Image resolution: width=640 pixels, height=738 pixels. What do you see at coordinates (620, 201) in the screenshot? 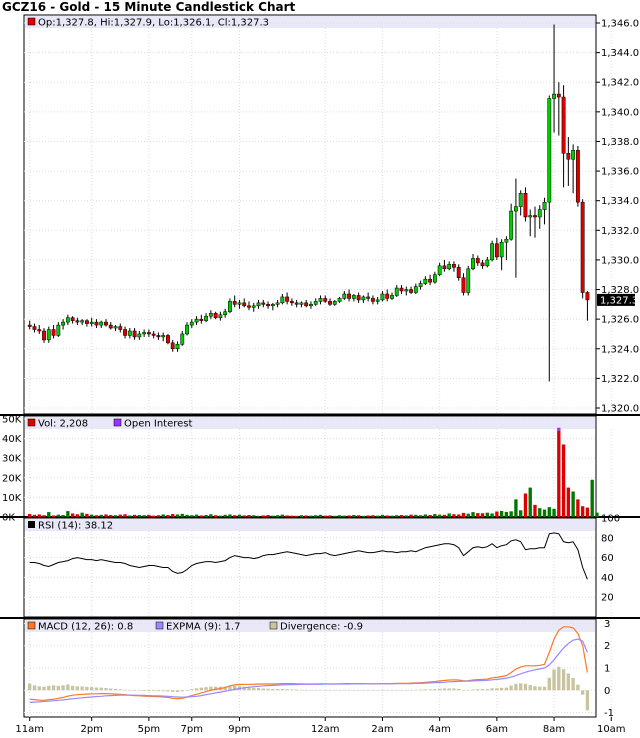
I see `price-y-tick-label: 1,334.0` at bounding box center [620, 201].